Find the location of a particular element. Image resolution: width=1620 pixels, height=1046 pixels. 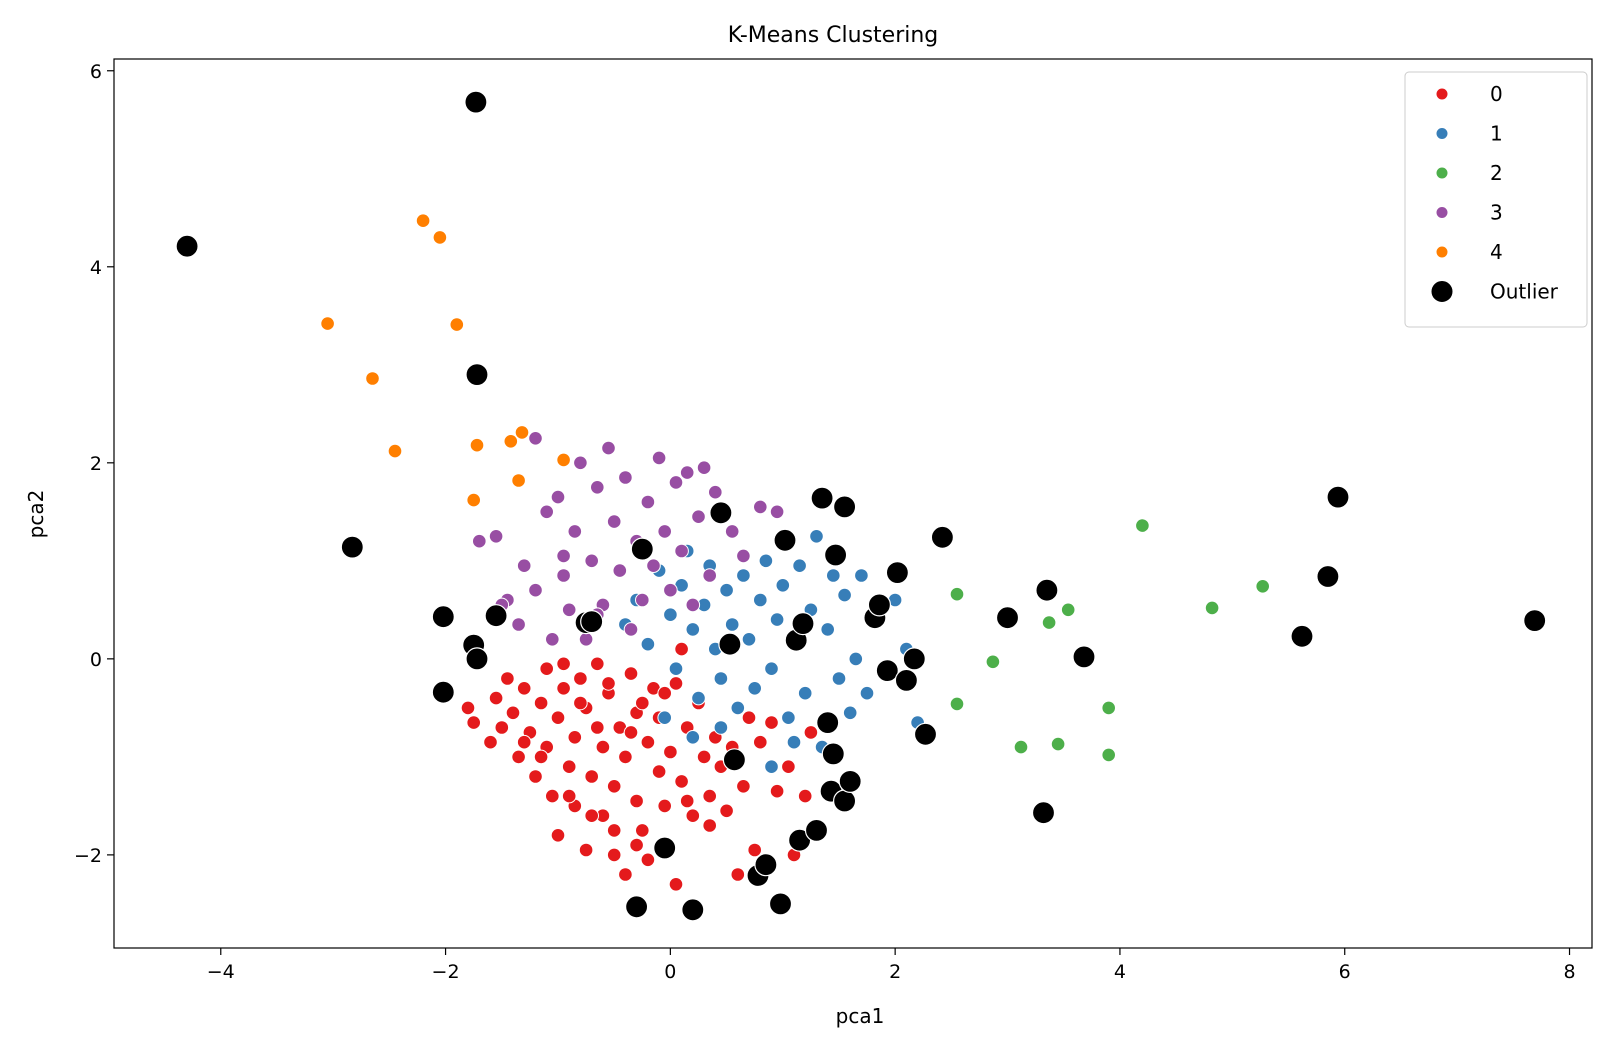

legend-label: 1 is located at coordinates (1496, 134).